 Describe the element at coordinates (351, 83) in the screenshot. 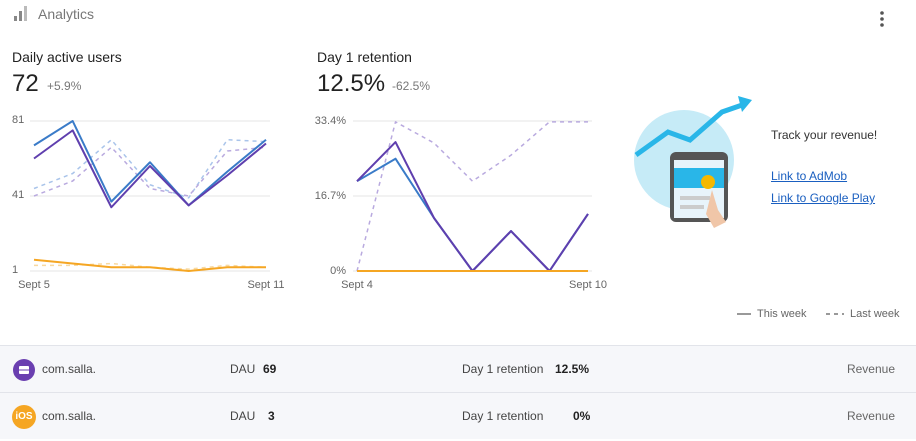

I see `metric-value: 12.5%` at that location.